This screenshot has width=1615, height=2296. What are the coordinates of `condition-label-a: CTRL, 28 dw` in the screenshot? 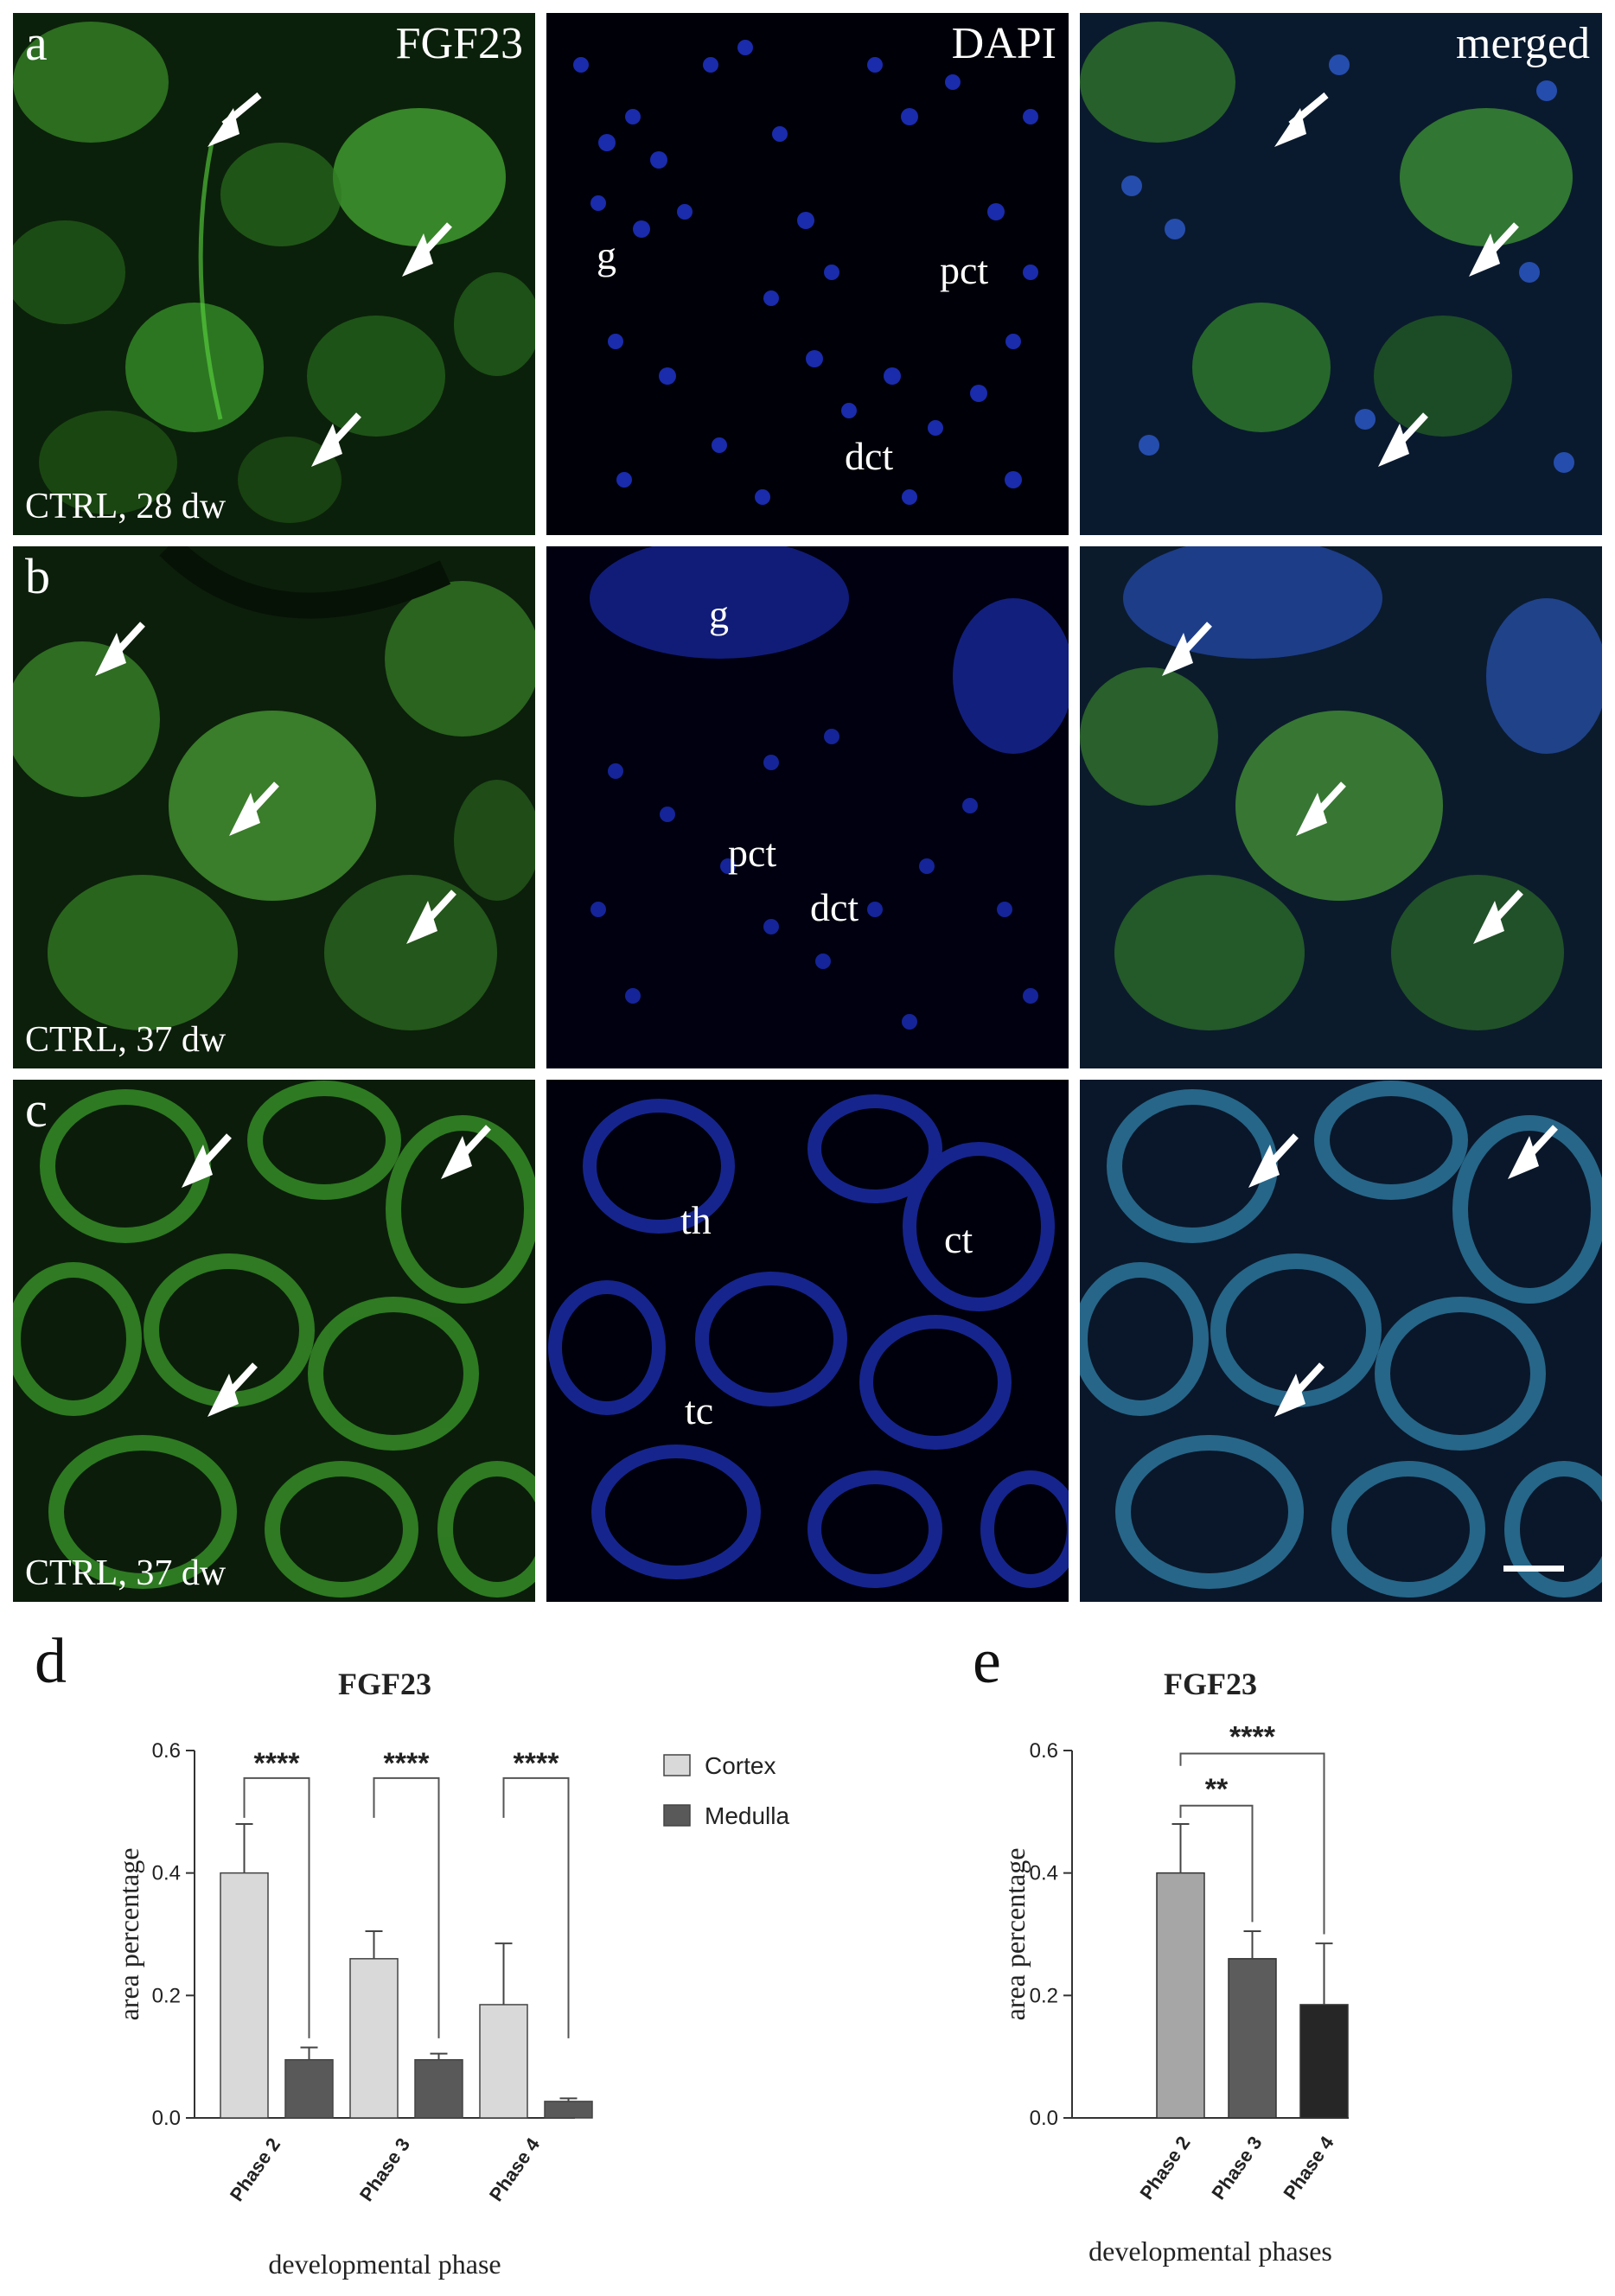 It's located at (126, 506).